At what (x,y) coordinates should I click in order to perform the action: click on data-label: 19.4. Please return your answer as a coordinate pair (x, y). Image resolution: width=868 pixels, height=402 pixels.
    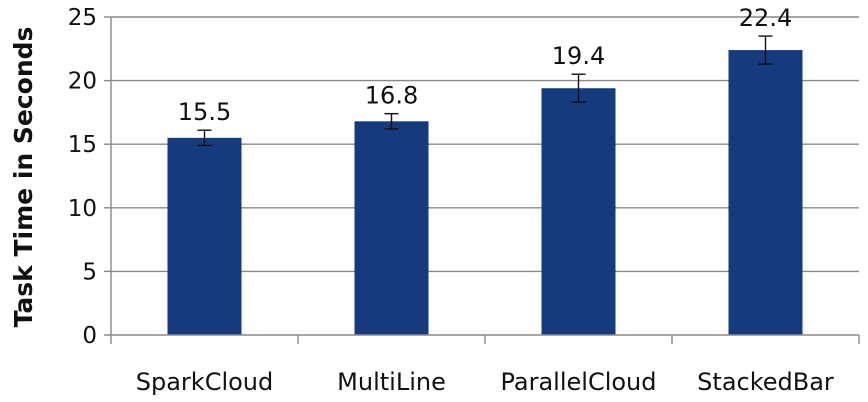
    Looking at the image, I should click on (578, 56).